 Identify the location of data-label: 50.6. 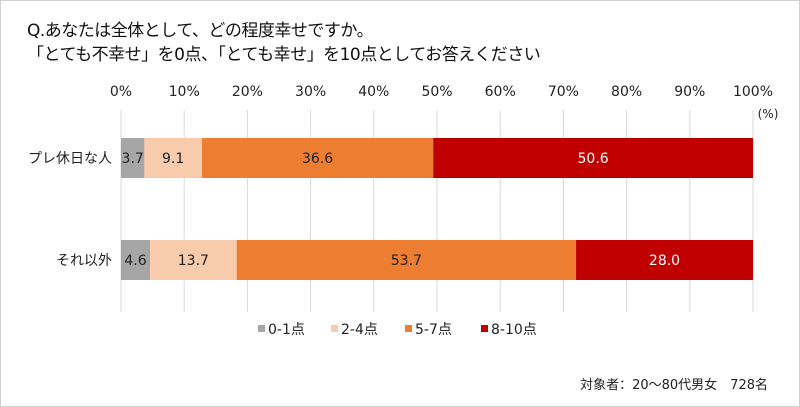
(593, 159).